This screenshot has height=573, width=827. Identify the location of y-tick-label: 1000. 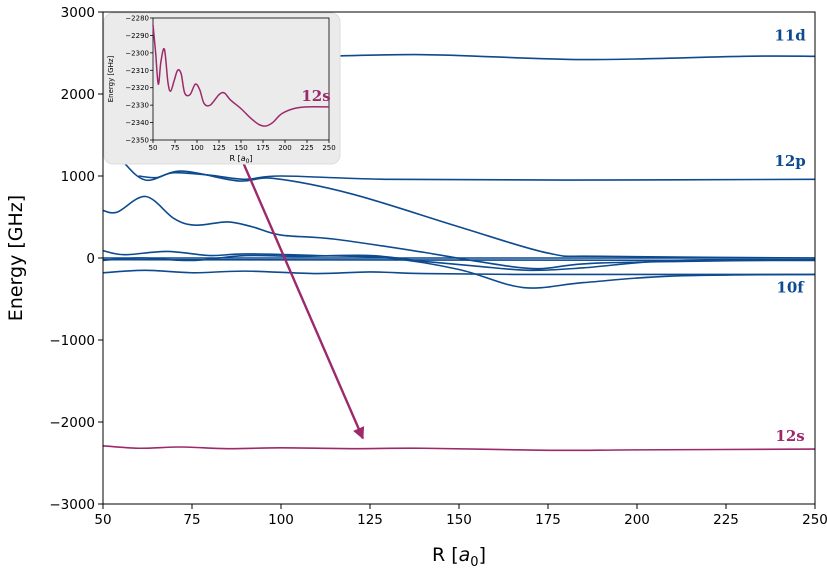
(78, 177).